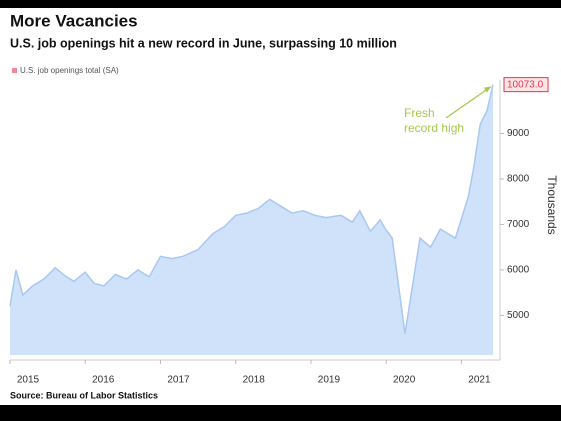 This screenshot has height=421, width=561. What do you see at coordinates (518, 270) in the screenshot?
I see `y-tick-label: 6000` at bounding box center [518, 270].